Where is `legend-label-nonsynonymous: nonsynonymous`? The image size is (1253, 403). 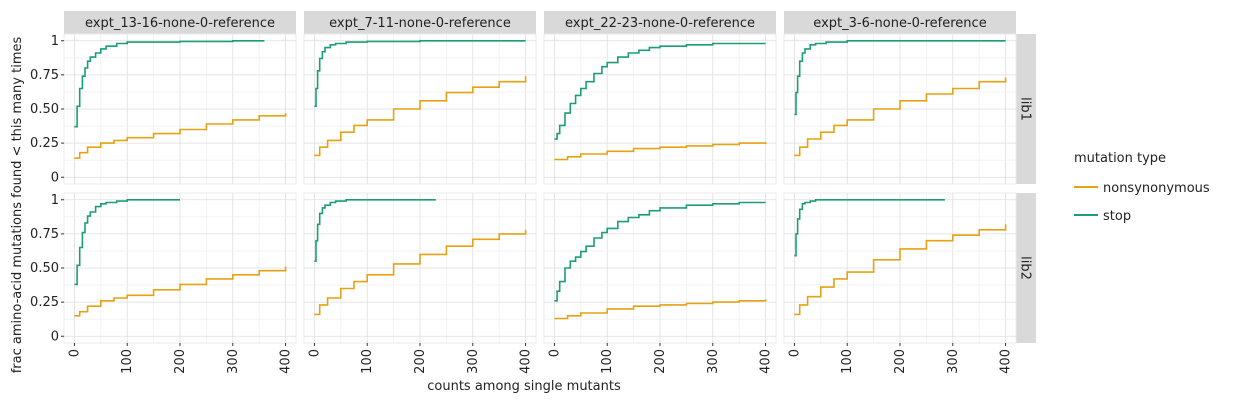 legend-label-nonsynonymous: nonsynonymous is located at coordinates (1156, 188).